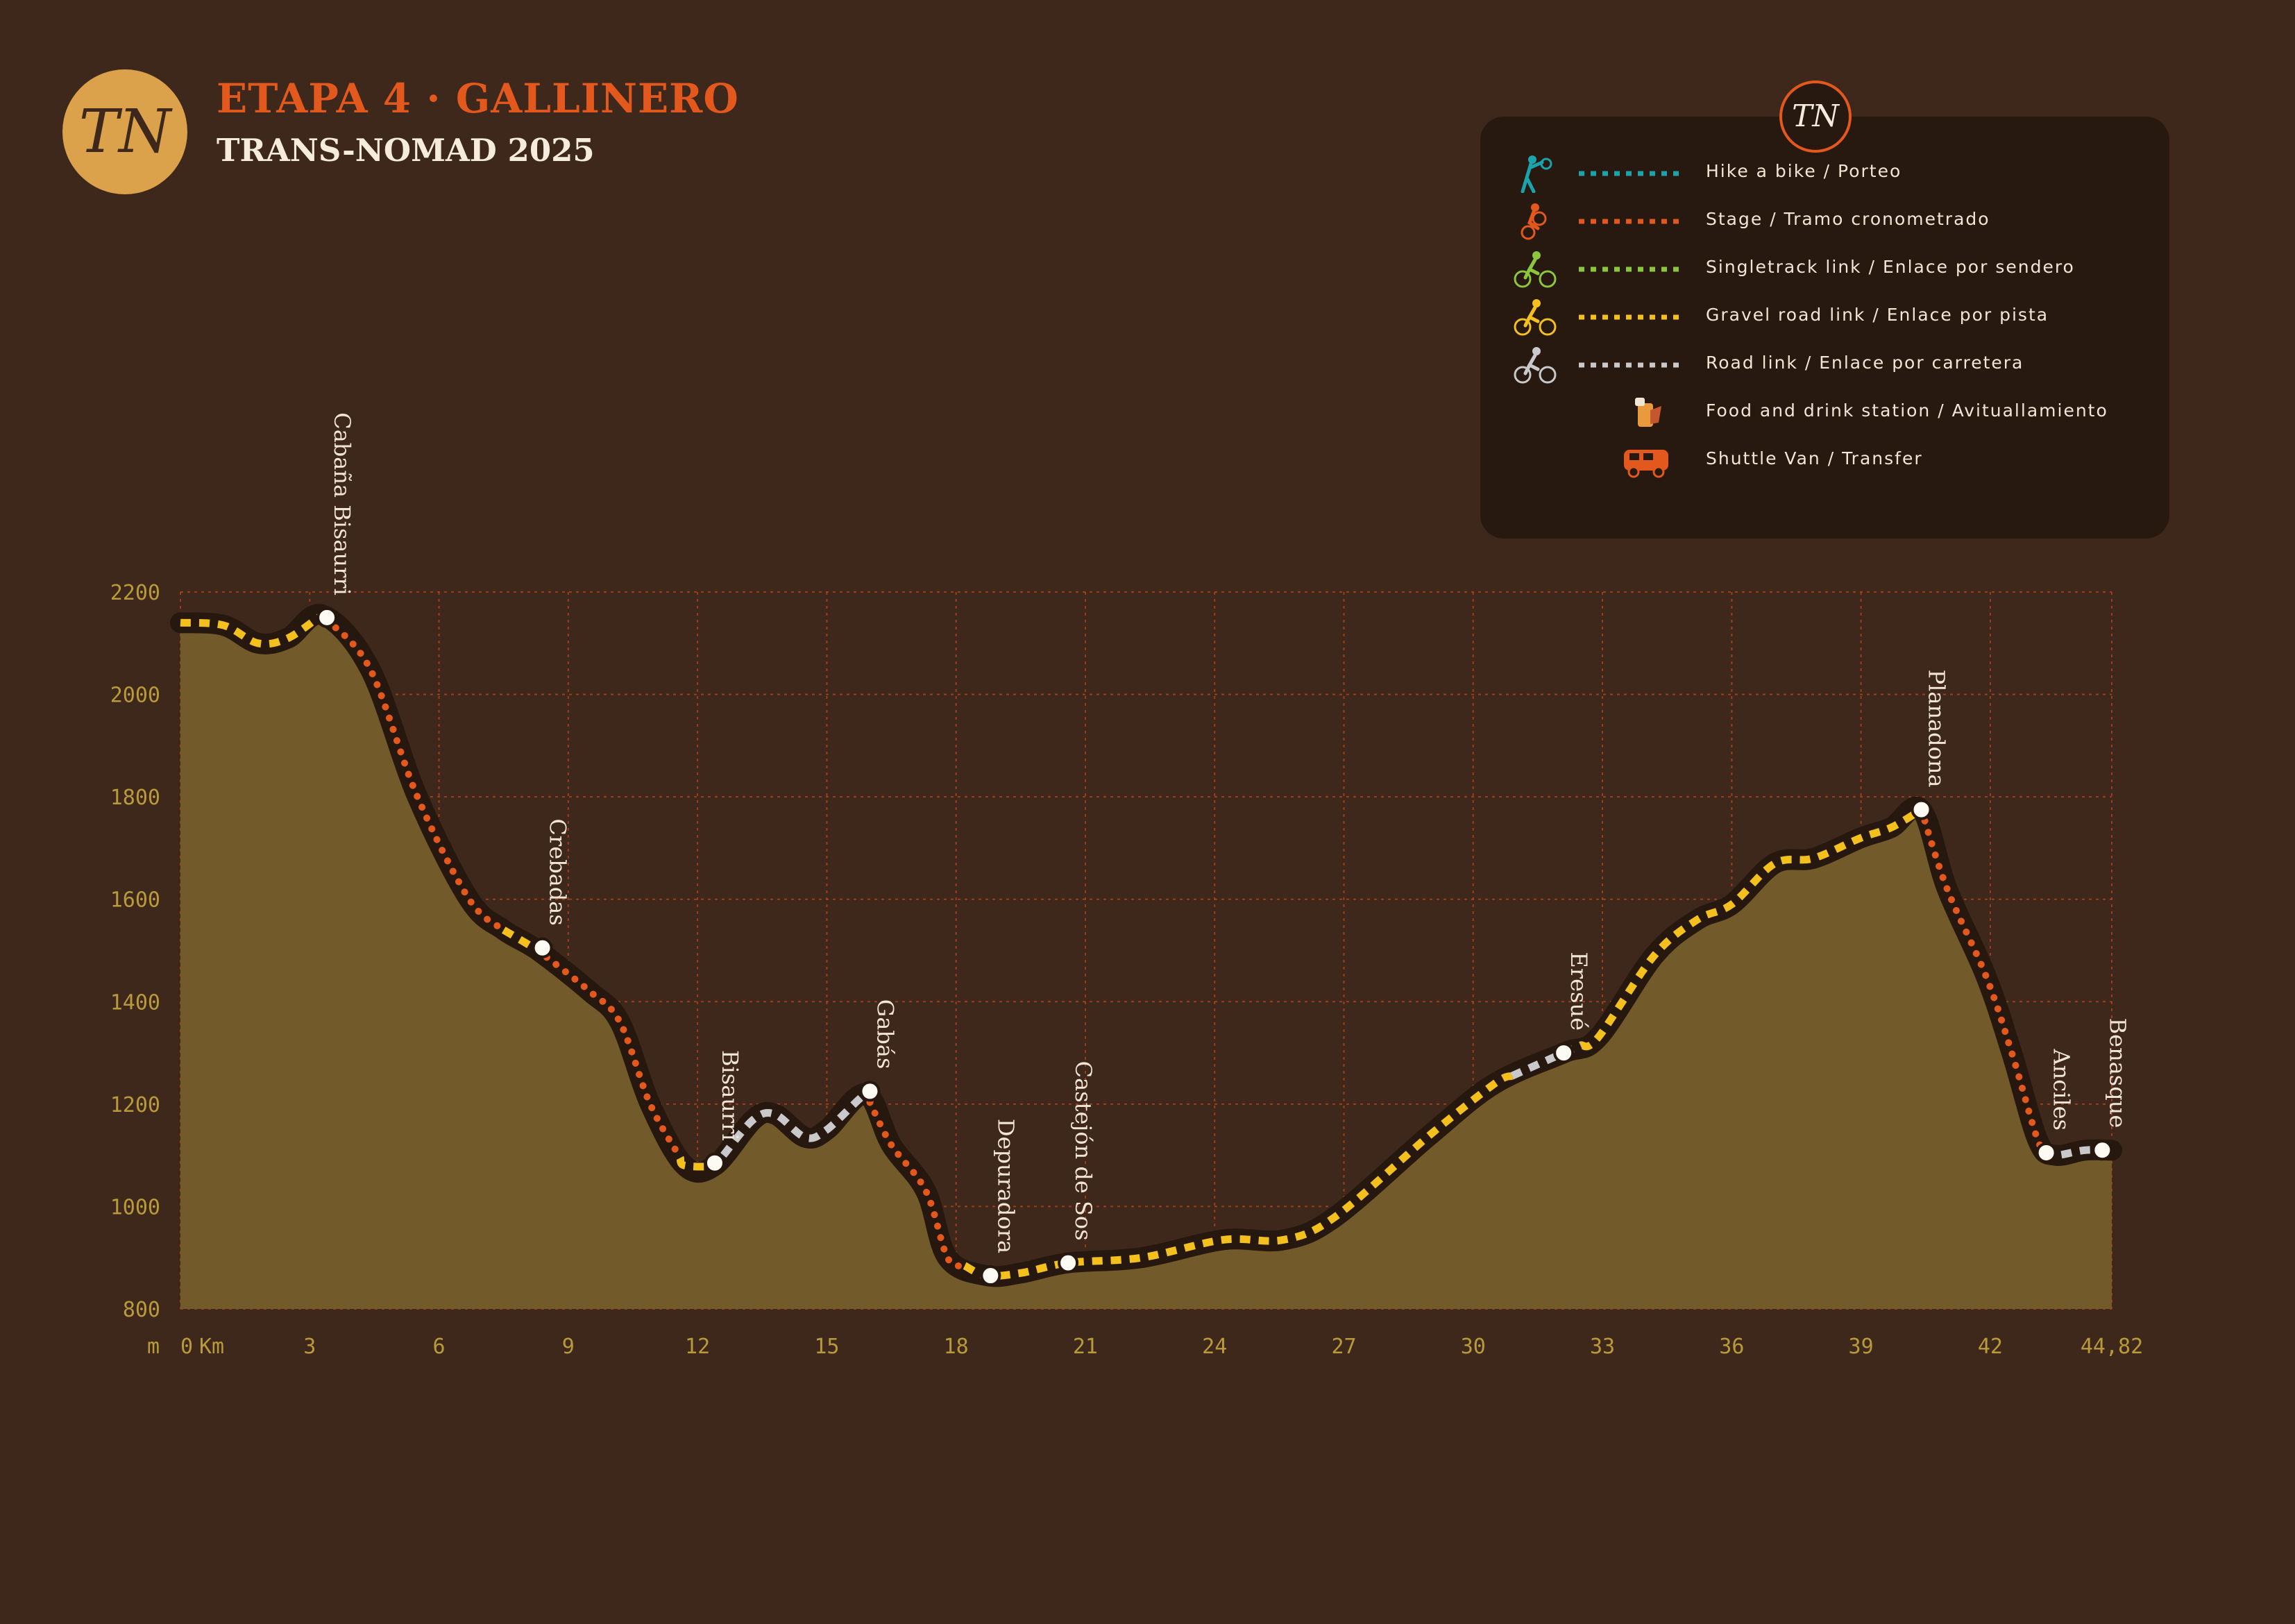  What do you see at coordinates (2112, 1347) in the screenshot?
I see `x-tick-label: 44,82` at bounding box center [2112, 1347].